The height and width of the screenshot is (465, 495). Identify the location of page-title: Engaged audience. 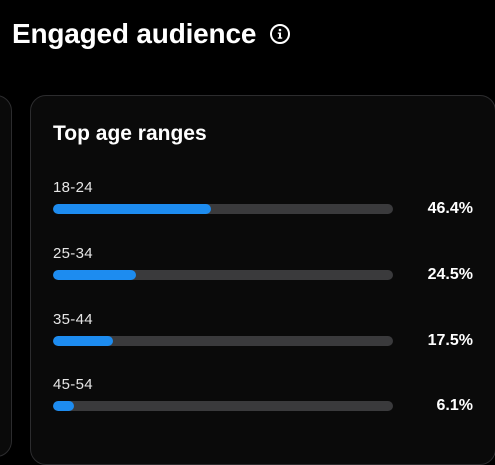
(134, 33).